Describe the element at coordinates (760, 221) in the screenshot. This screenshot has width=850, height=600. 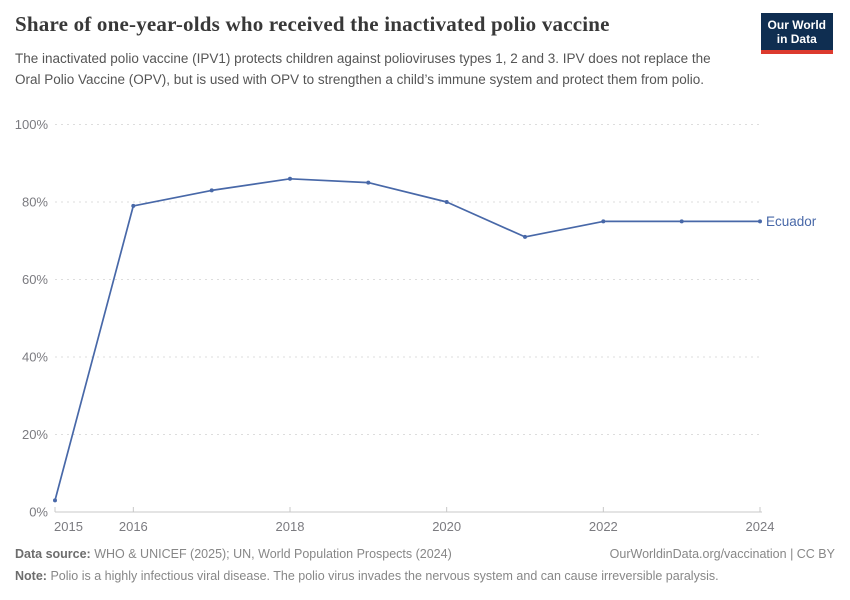
I see `data-point-ecuador-2024` at that location.